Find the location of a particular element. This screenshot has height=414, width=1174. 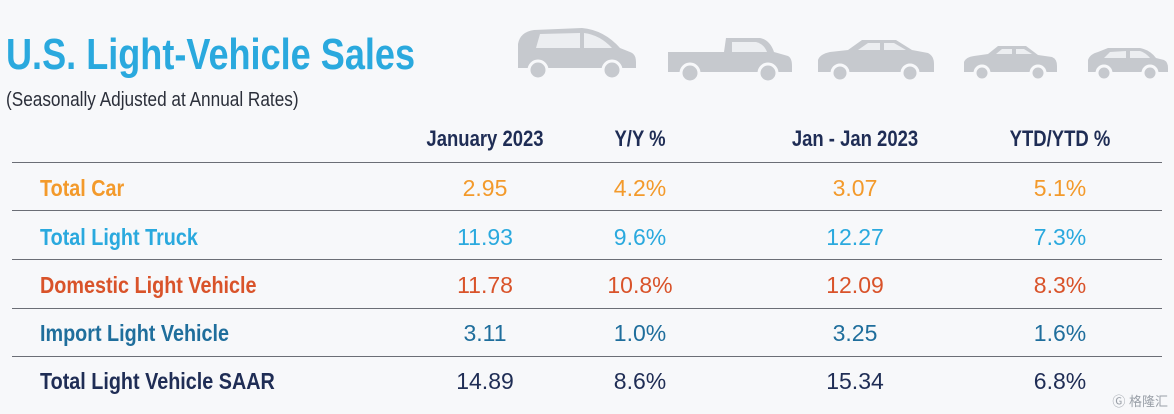

hatchback-icon is located at coordinates (1128, 65).